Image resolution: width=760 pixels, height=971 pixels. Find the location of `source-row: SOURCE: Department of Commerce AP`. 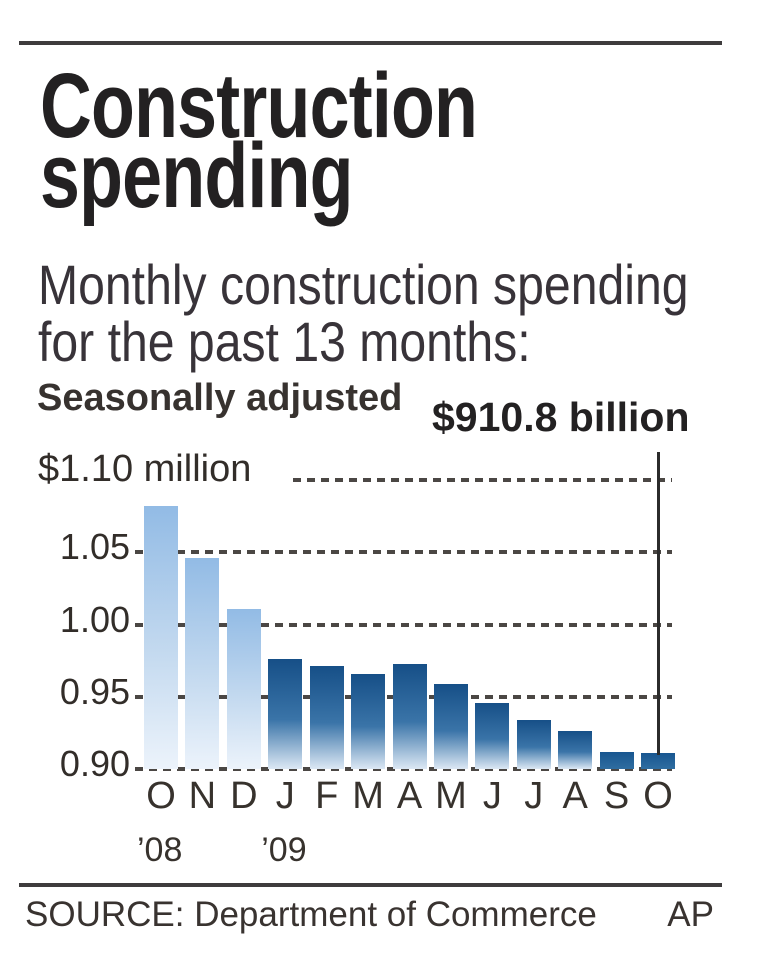

source-row: SOURCE: Department of Commerce AP is located at coordinates (370, 915).